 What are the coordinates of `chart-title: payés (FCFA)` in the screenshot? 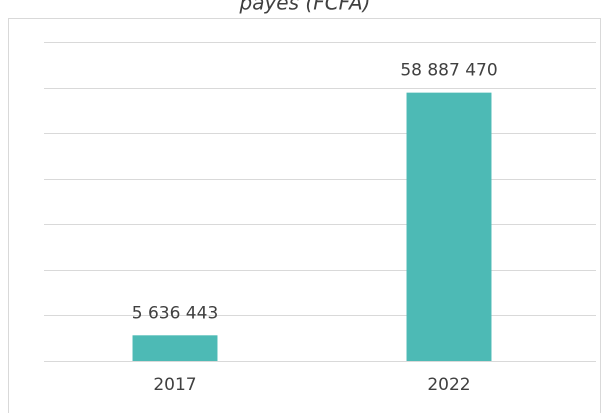 It's located at (305, 7).